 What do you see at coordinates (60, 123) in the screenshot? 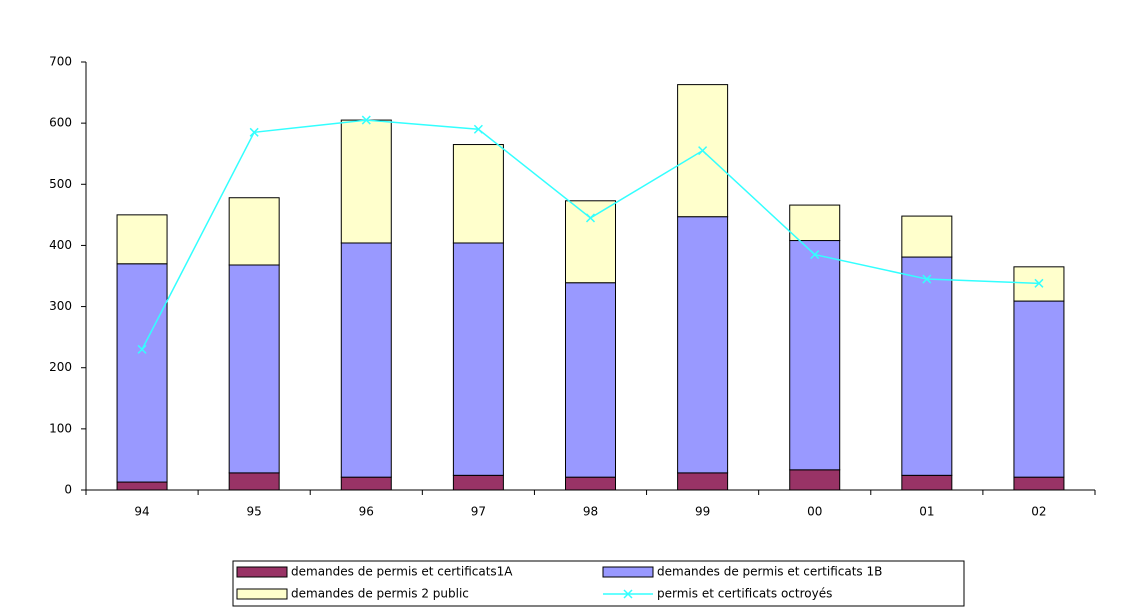
I see `y-tick-label: 600` at bounding box center [60, 123].